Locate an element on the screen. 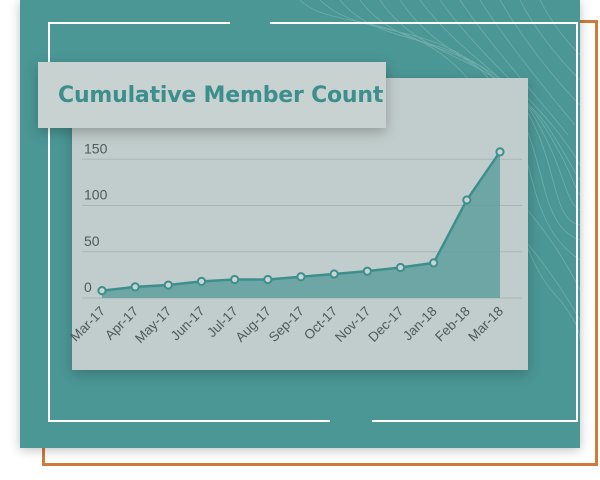  x-tick-label: Aug-17 is located at coordinates (253, 324).